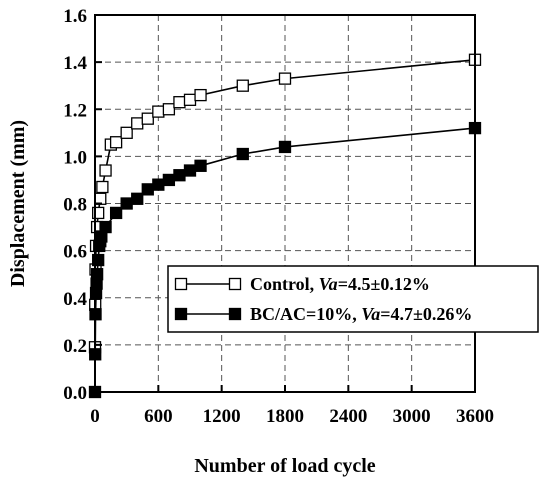  Describe the element at coordinates (75, 252) in the screenshot. I see `y-tick-label: 0.6` at that location.